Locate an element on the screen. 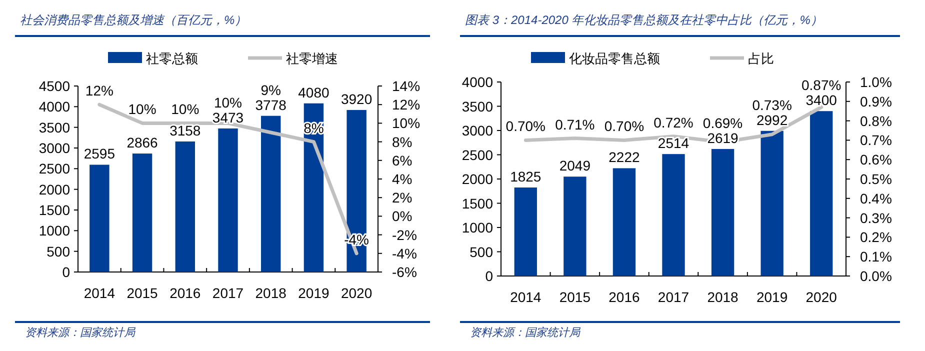 The width and height of the screenshot is (925, 351). y2-tick-label: 0.4% is located at coordinates (876, 198).